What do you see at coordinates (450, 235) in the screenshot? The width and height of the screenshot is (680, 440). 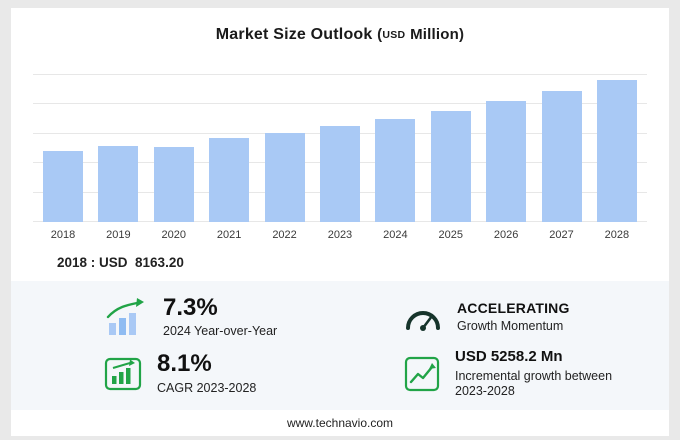 I see `x-tick-label: 2025` at bounding box center [450, 235].